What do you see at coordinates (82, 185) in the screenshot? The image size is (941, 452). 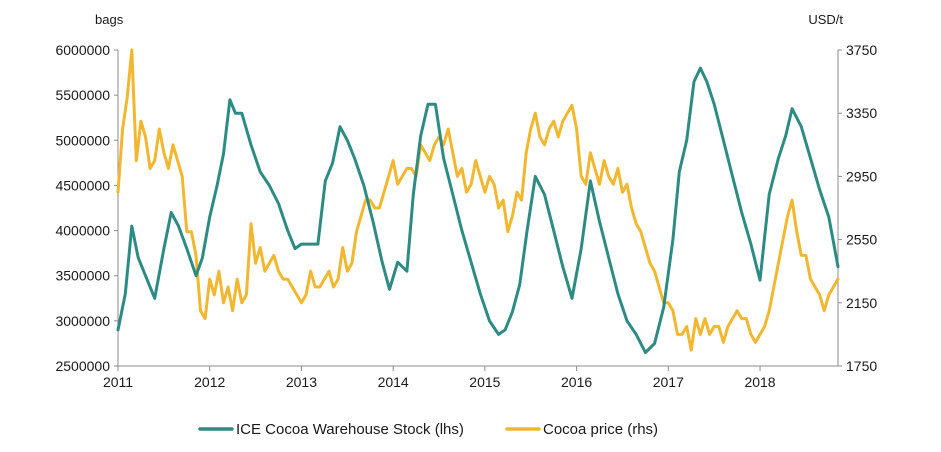 I see `left-axis-tick-label: 4500000` at bounding box center [82, 185].